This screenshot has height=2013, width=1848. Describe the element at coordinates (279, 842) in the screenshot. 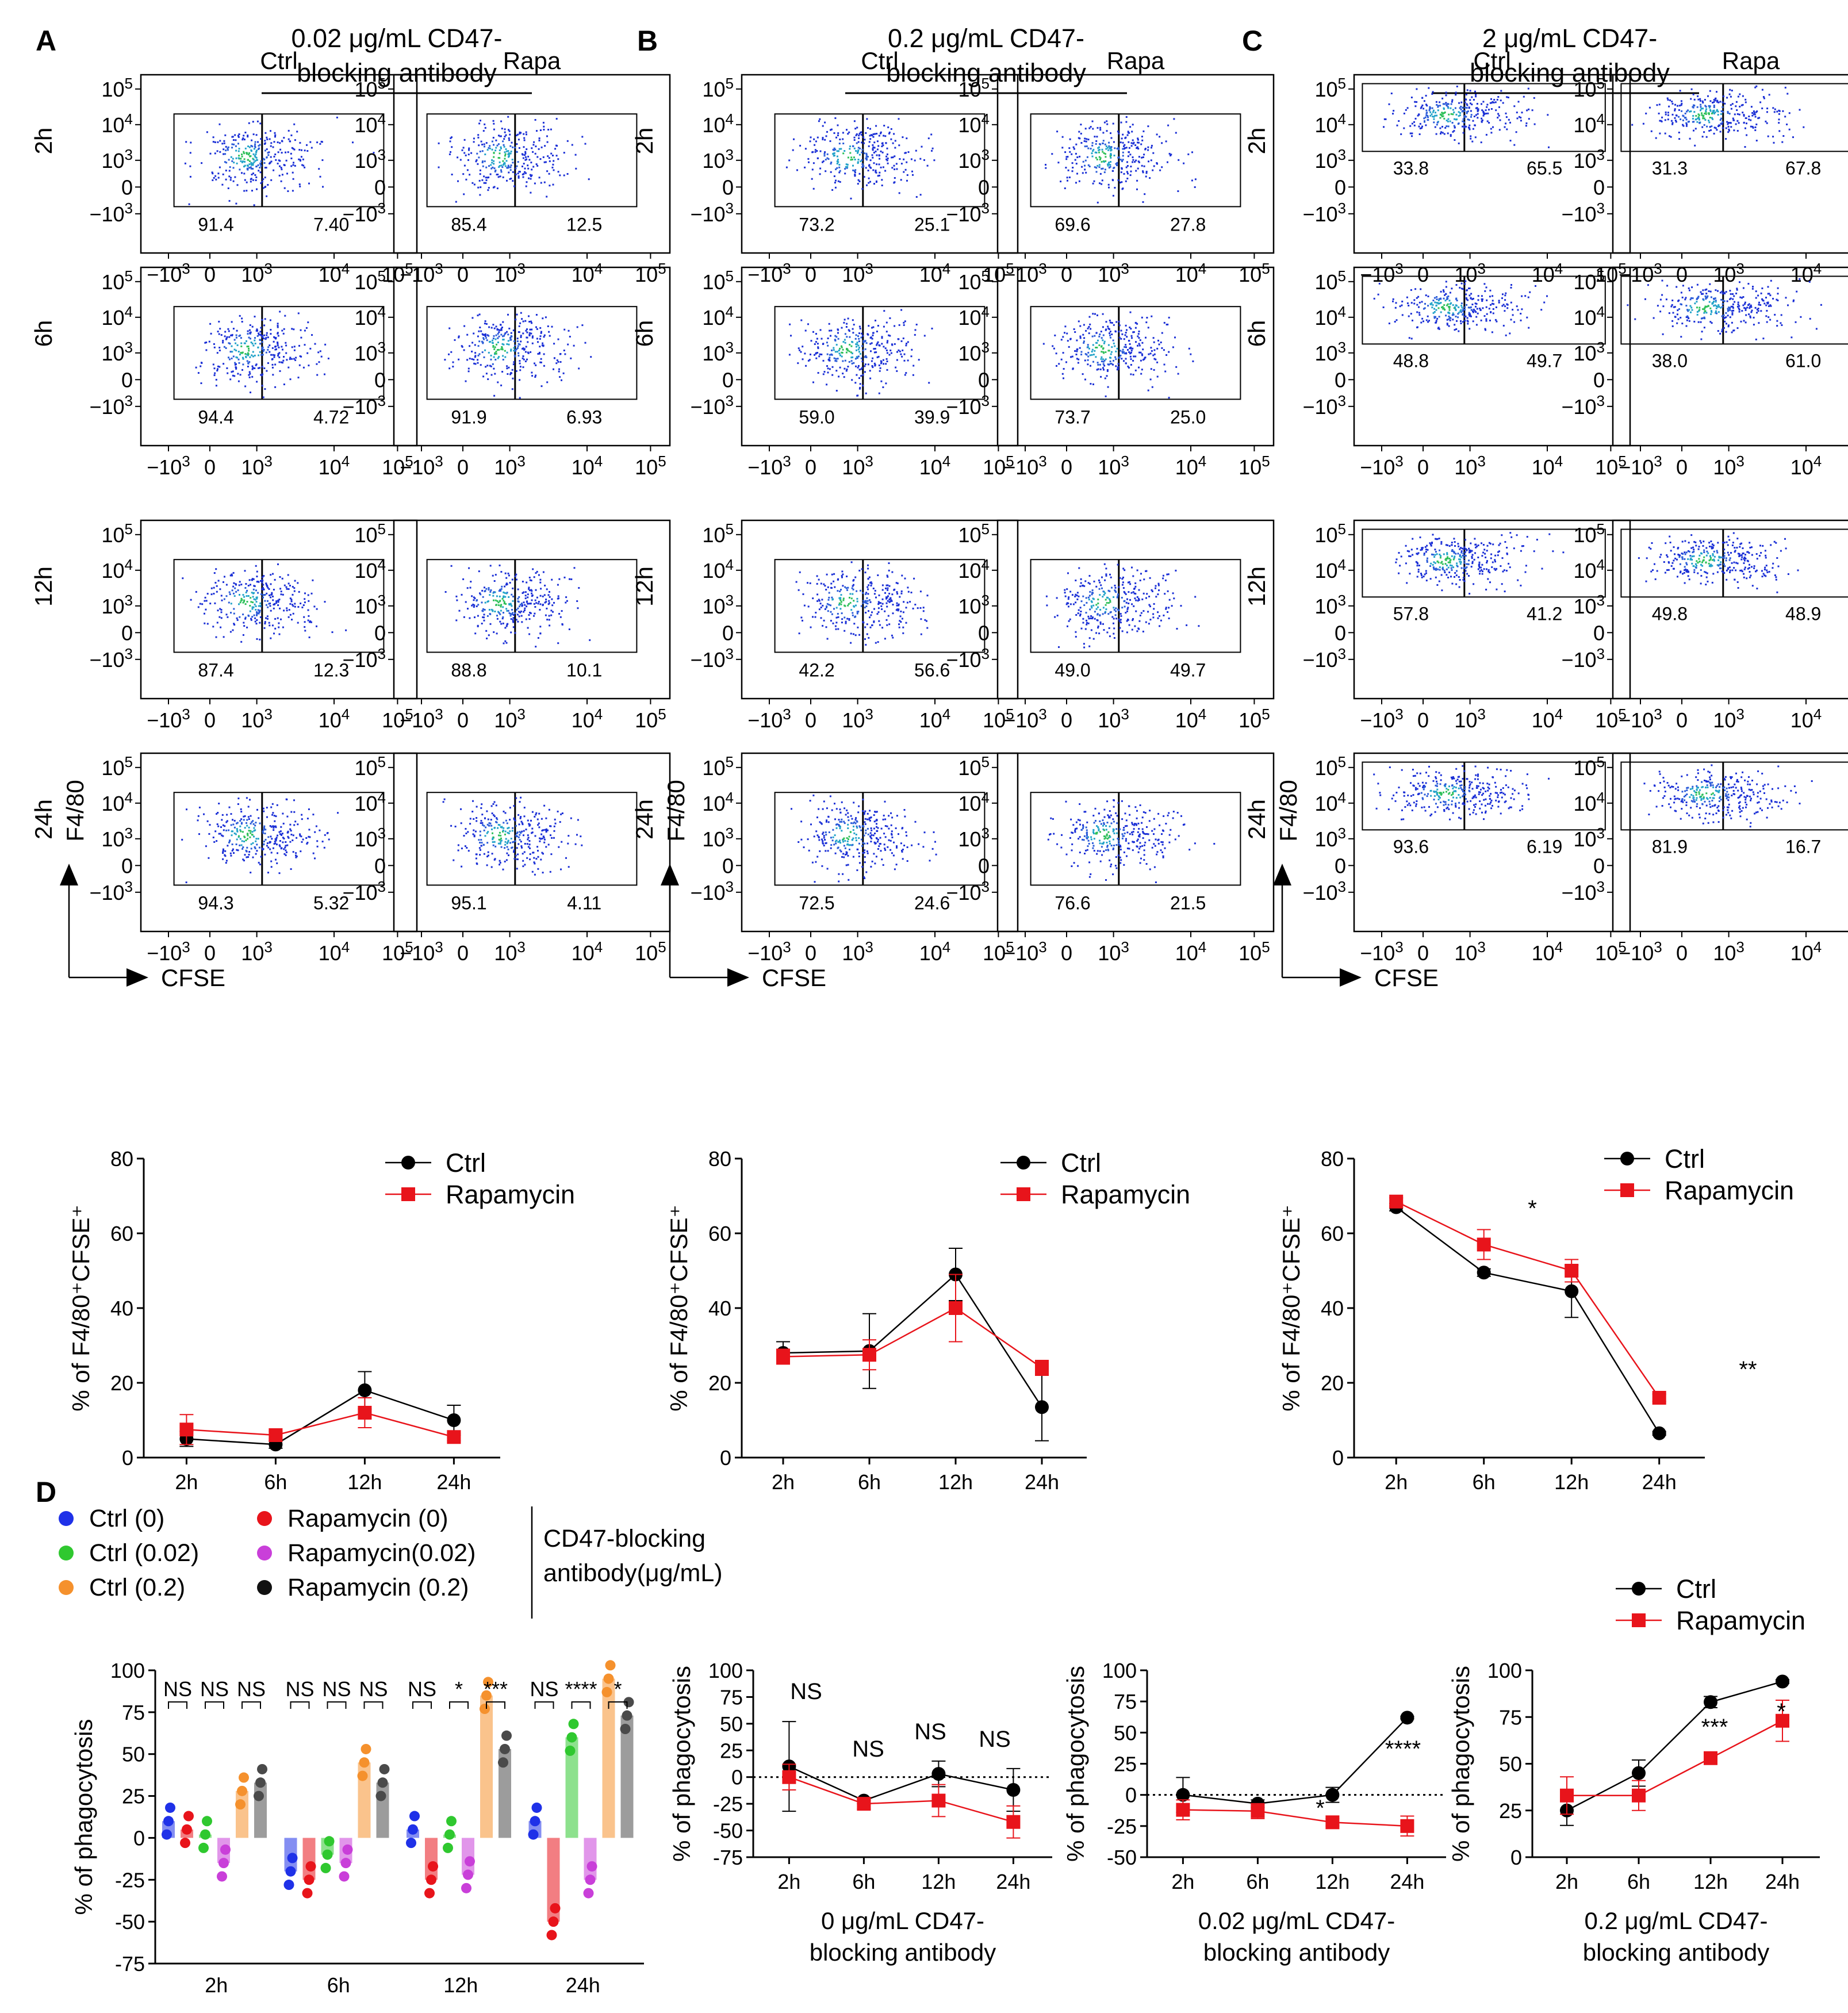

I see `flow-plot-frame` at that location.